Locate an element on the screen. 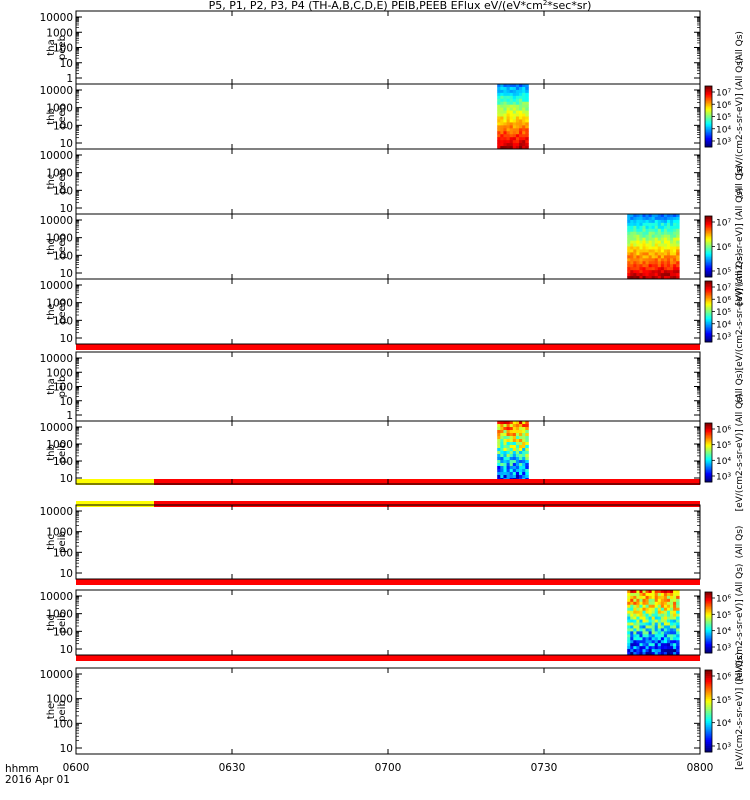  colorbar-label: (All Qs) is located at coordinates (740, 386).